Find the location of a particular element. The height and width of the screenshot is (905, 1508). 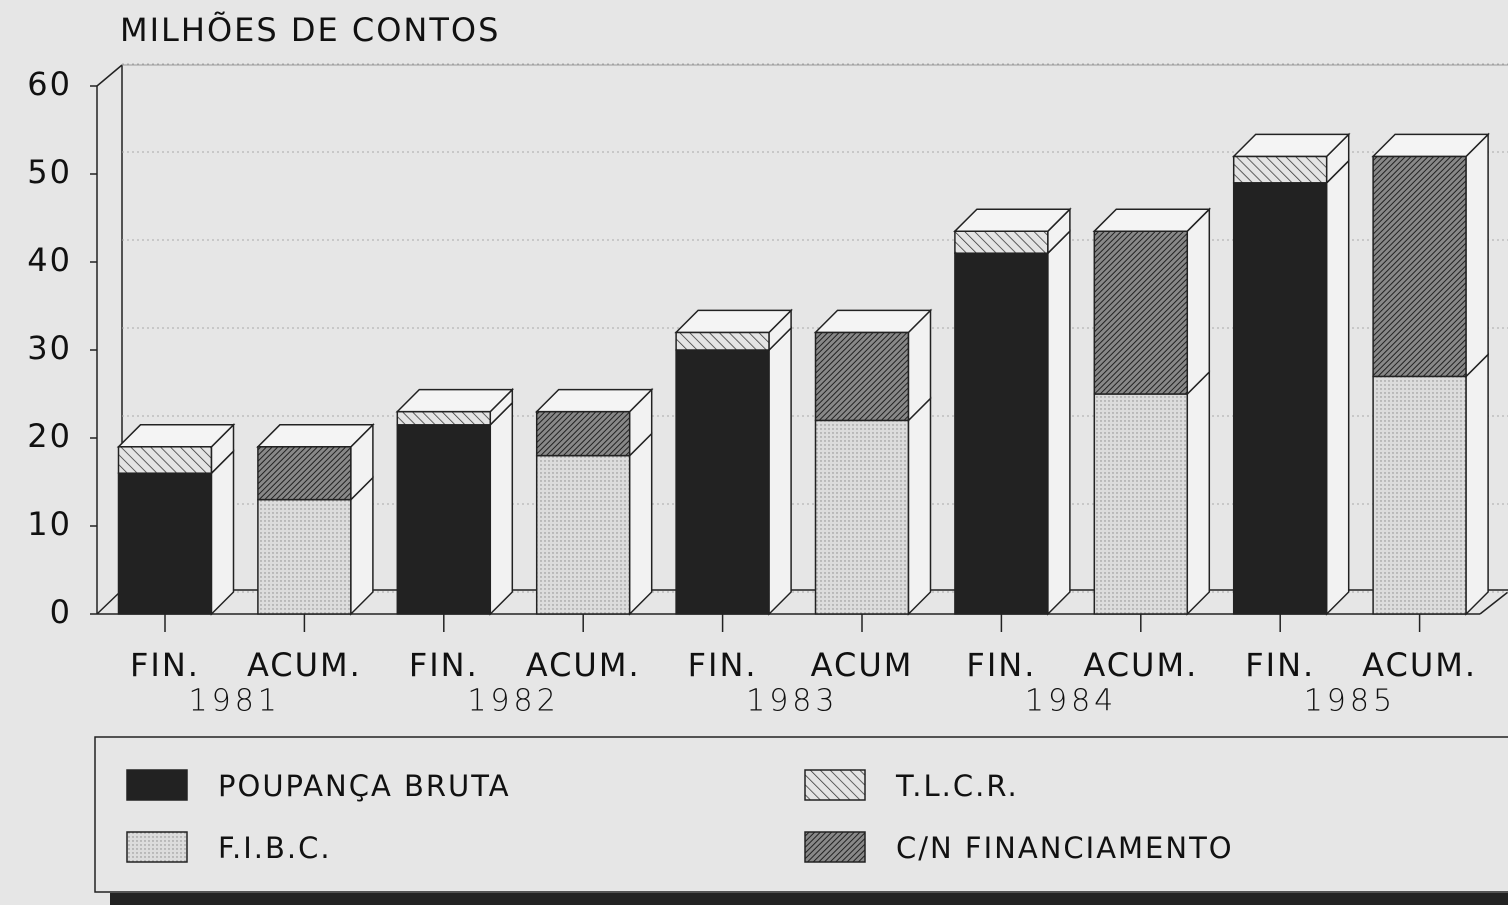

floor-edge is located at coordinates (1493, 603).